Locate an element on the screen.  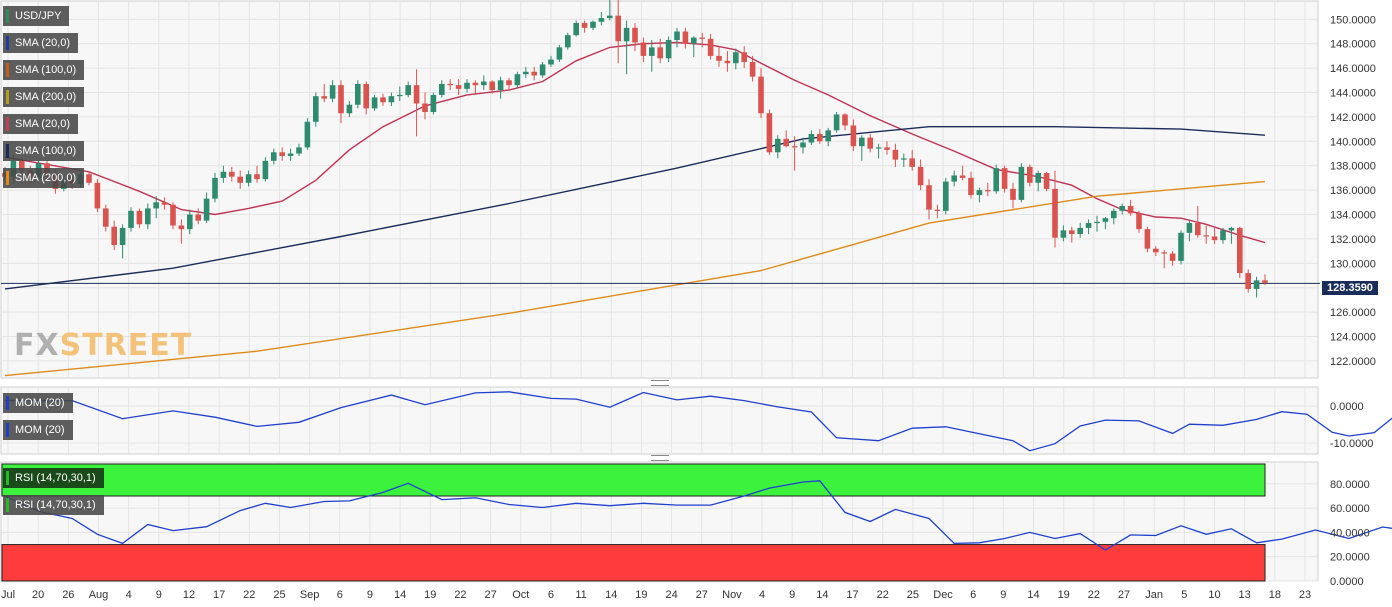
legend-label: MOM (20) is located at coordinates (40, 430).